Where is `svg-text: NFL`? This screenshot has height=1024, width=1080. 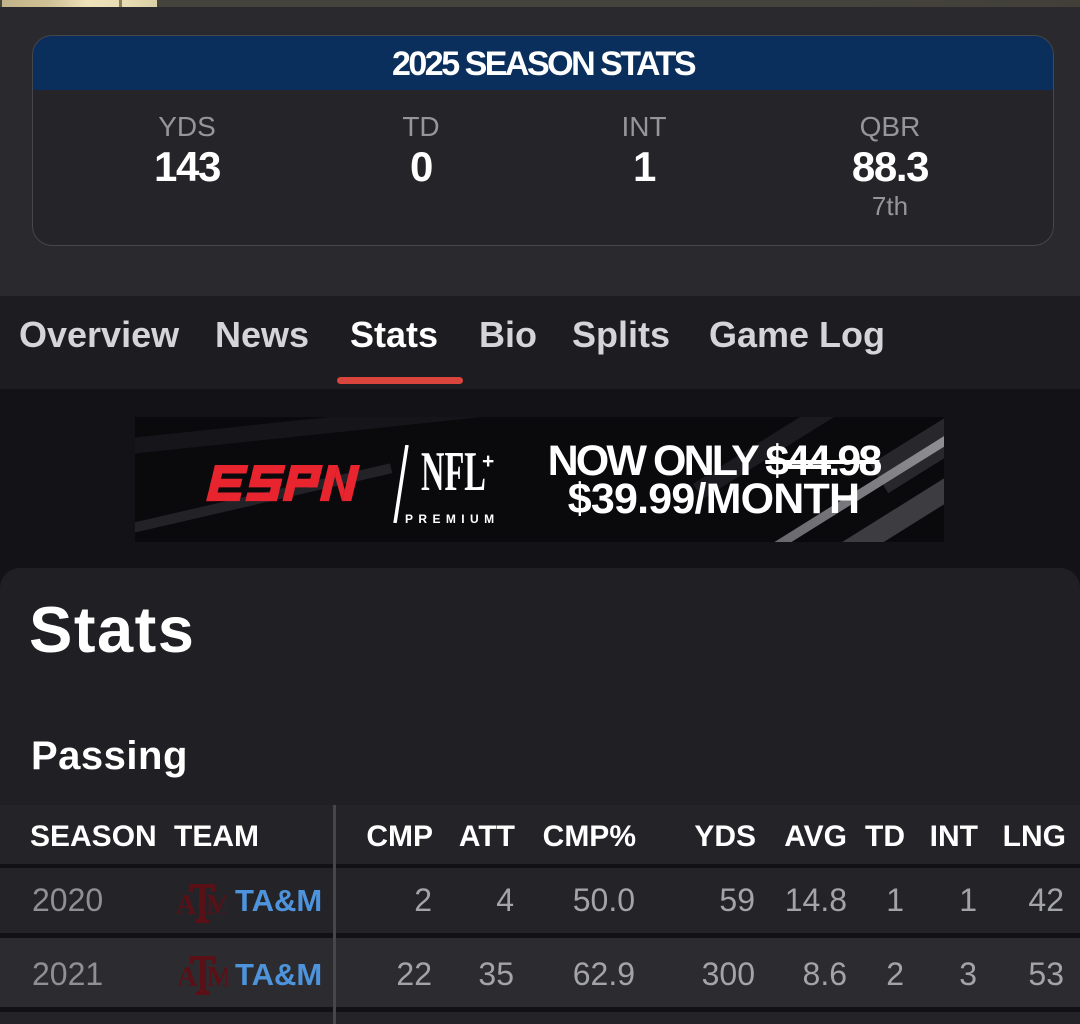
svg-text: NFL is located at coordinates (453, 473).